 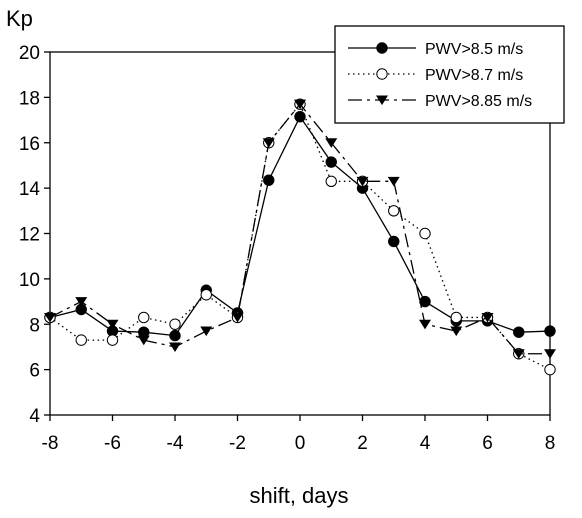 What do you see at coordinates (29, 280) in the screenshot?
I see `y-tick-label: 10` at bounding box center [29, 280].